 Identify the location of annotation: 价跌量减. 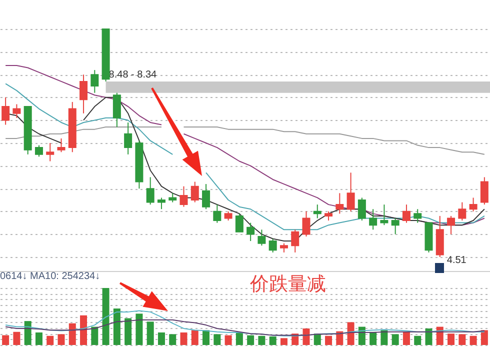
(287, 284).